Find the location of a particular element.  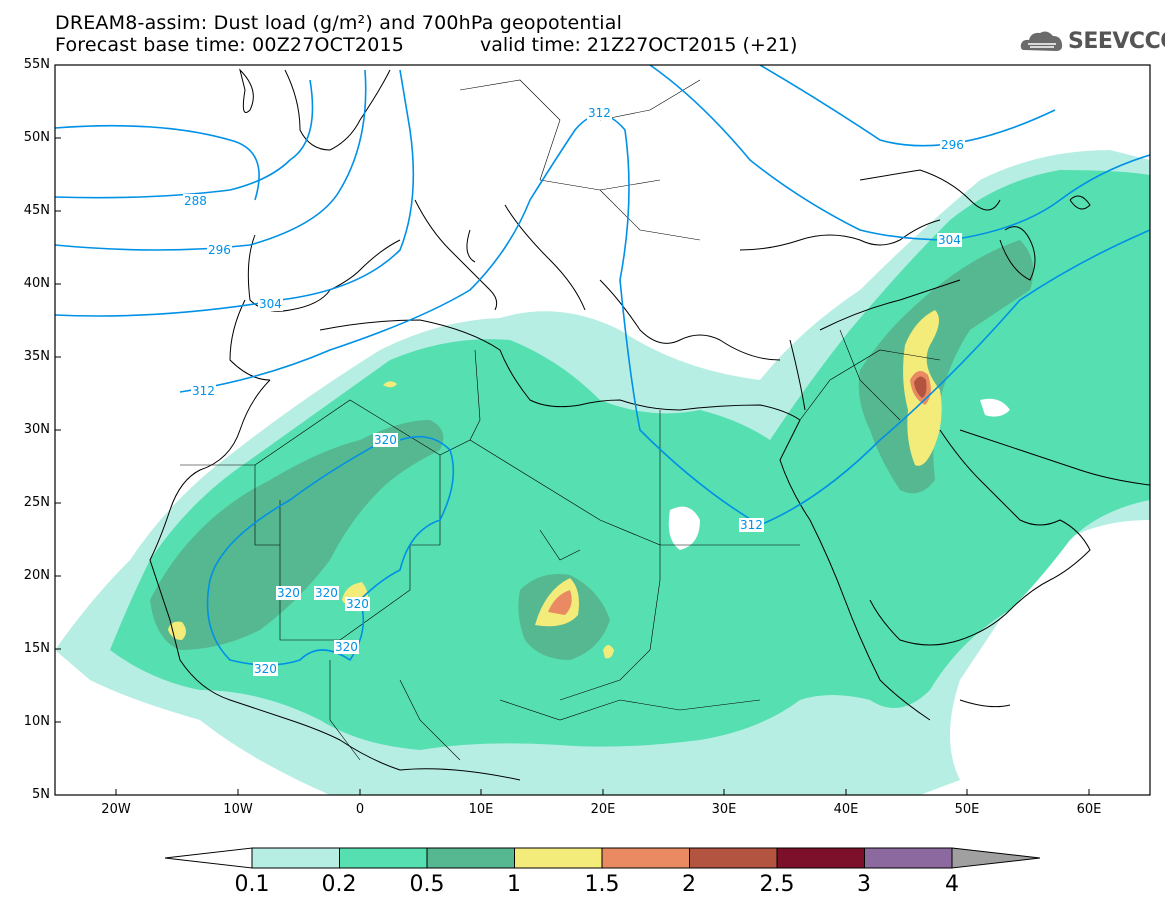

lon-label: 50E is located at coordinates (967, 809).